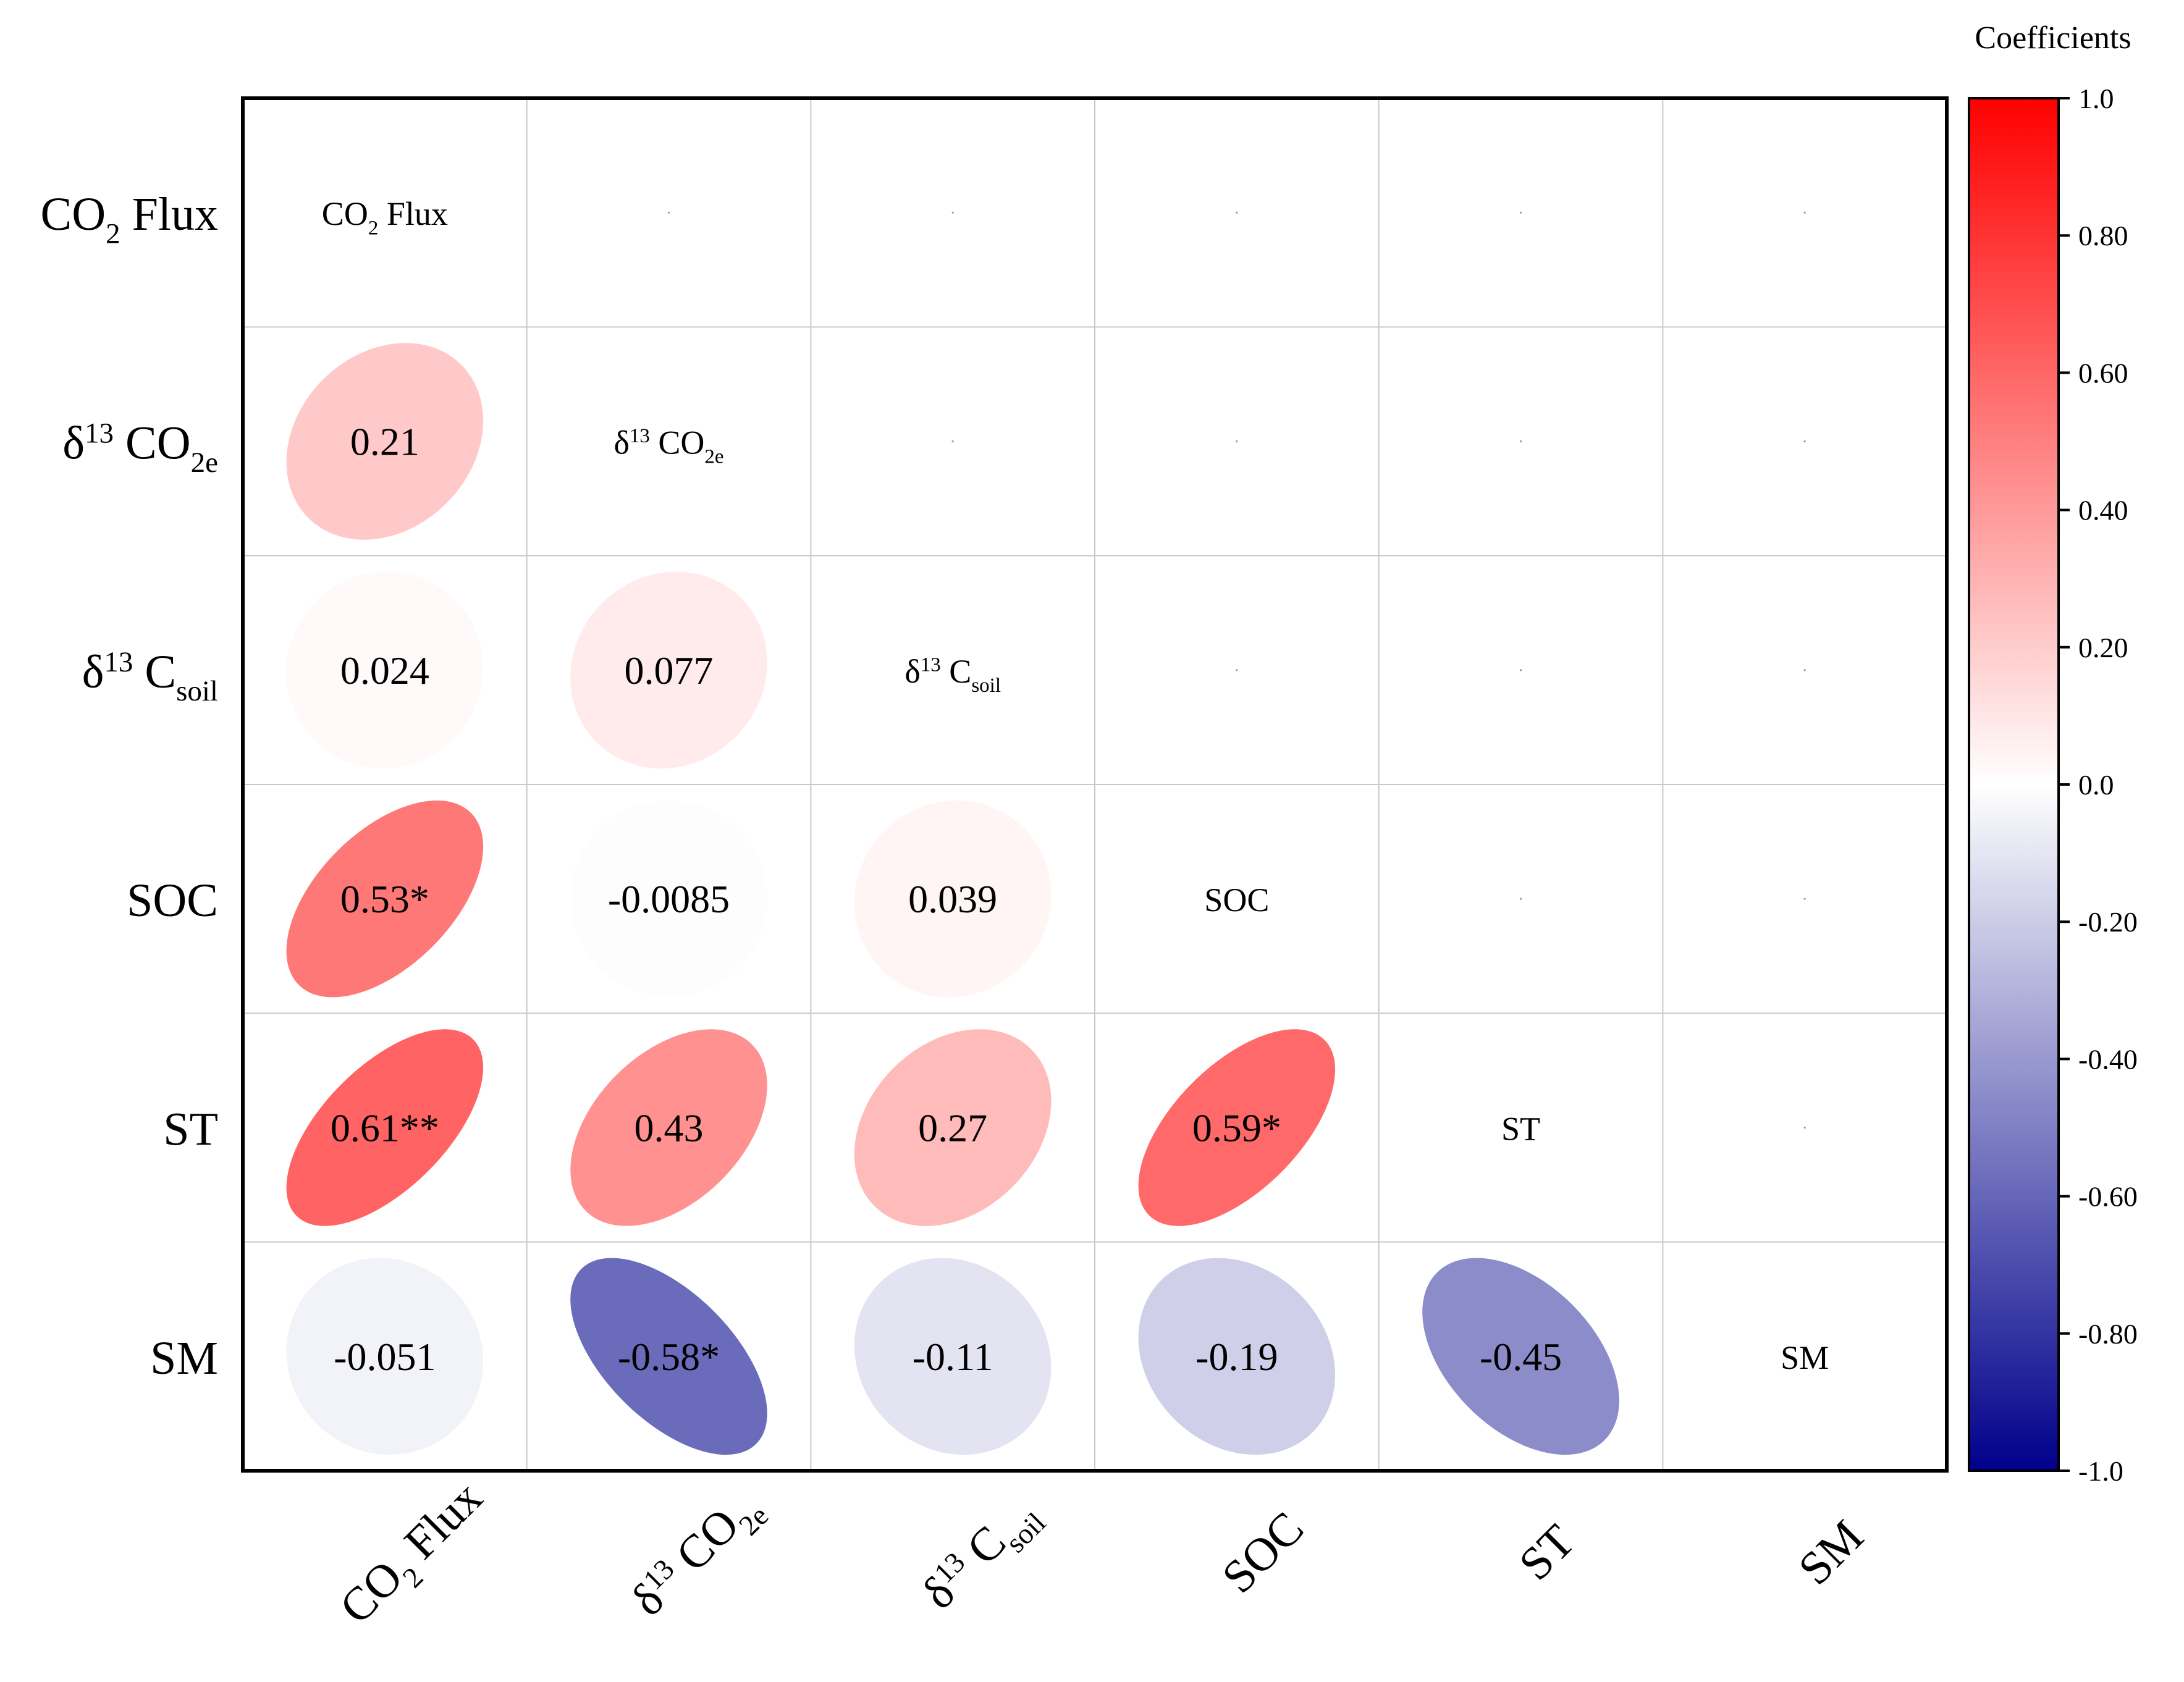 The image size is (2184, 1682). I want to click on x-axis-label-sm: SM, so click(1831, 1552).